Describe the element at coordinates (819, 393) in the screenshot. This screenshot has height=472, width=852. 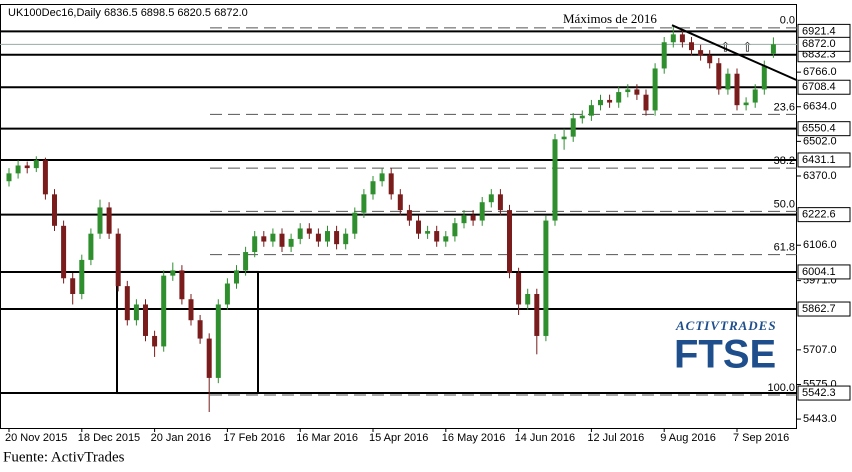
I see `level-label: 5542.3` at that location.